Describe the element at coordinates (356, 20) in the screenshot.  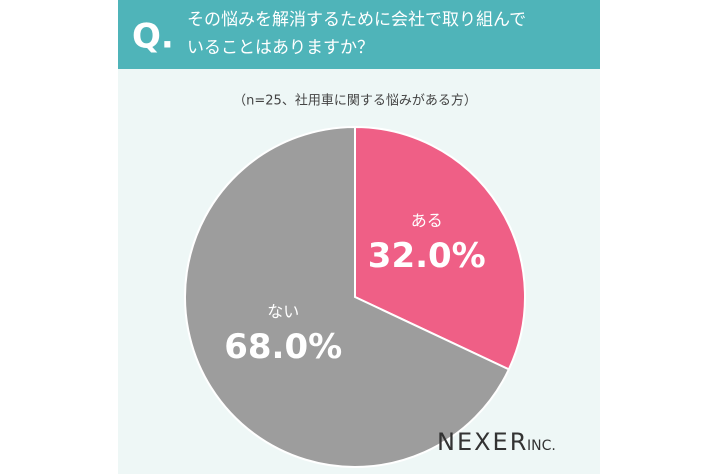
I see `title-line: その悩みを解消するために会社で取り組んで` at that location.